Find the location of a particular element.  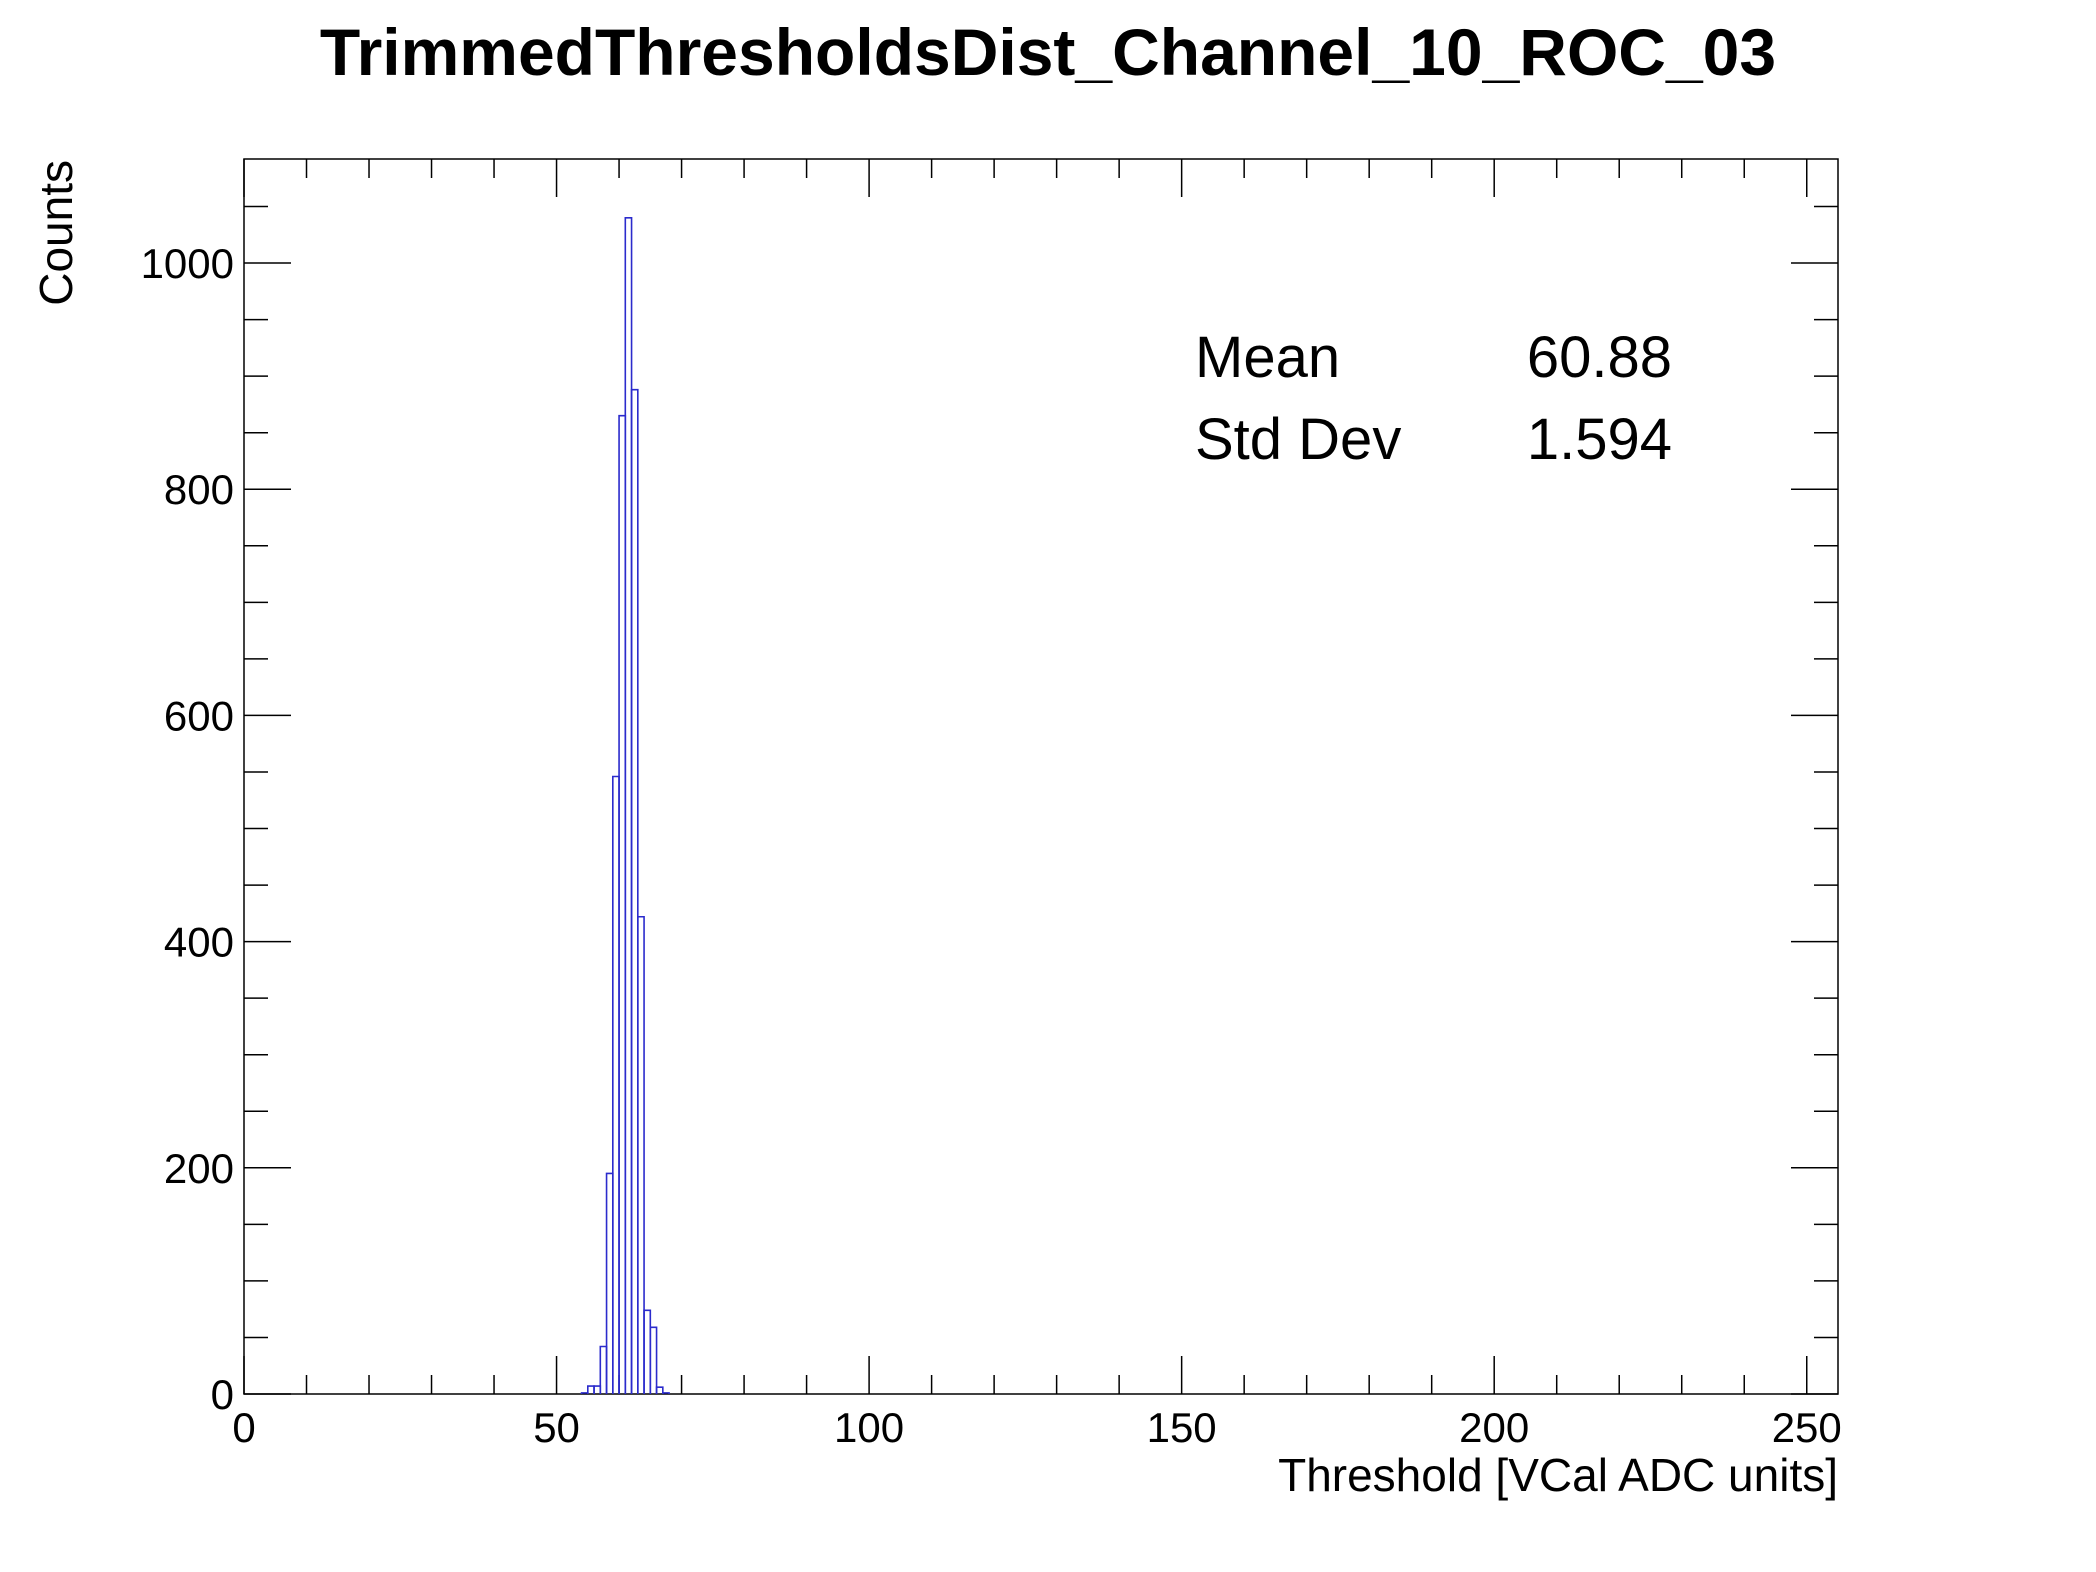

x-axis-title: Threshold [VCal ADC units] is located at coordinates (1558, 1475).